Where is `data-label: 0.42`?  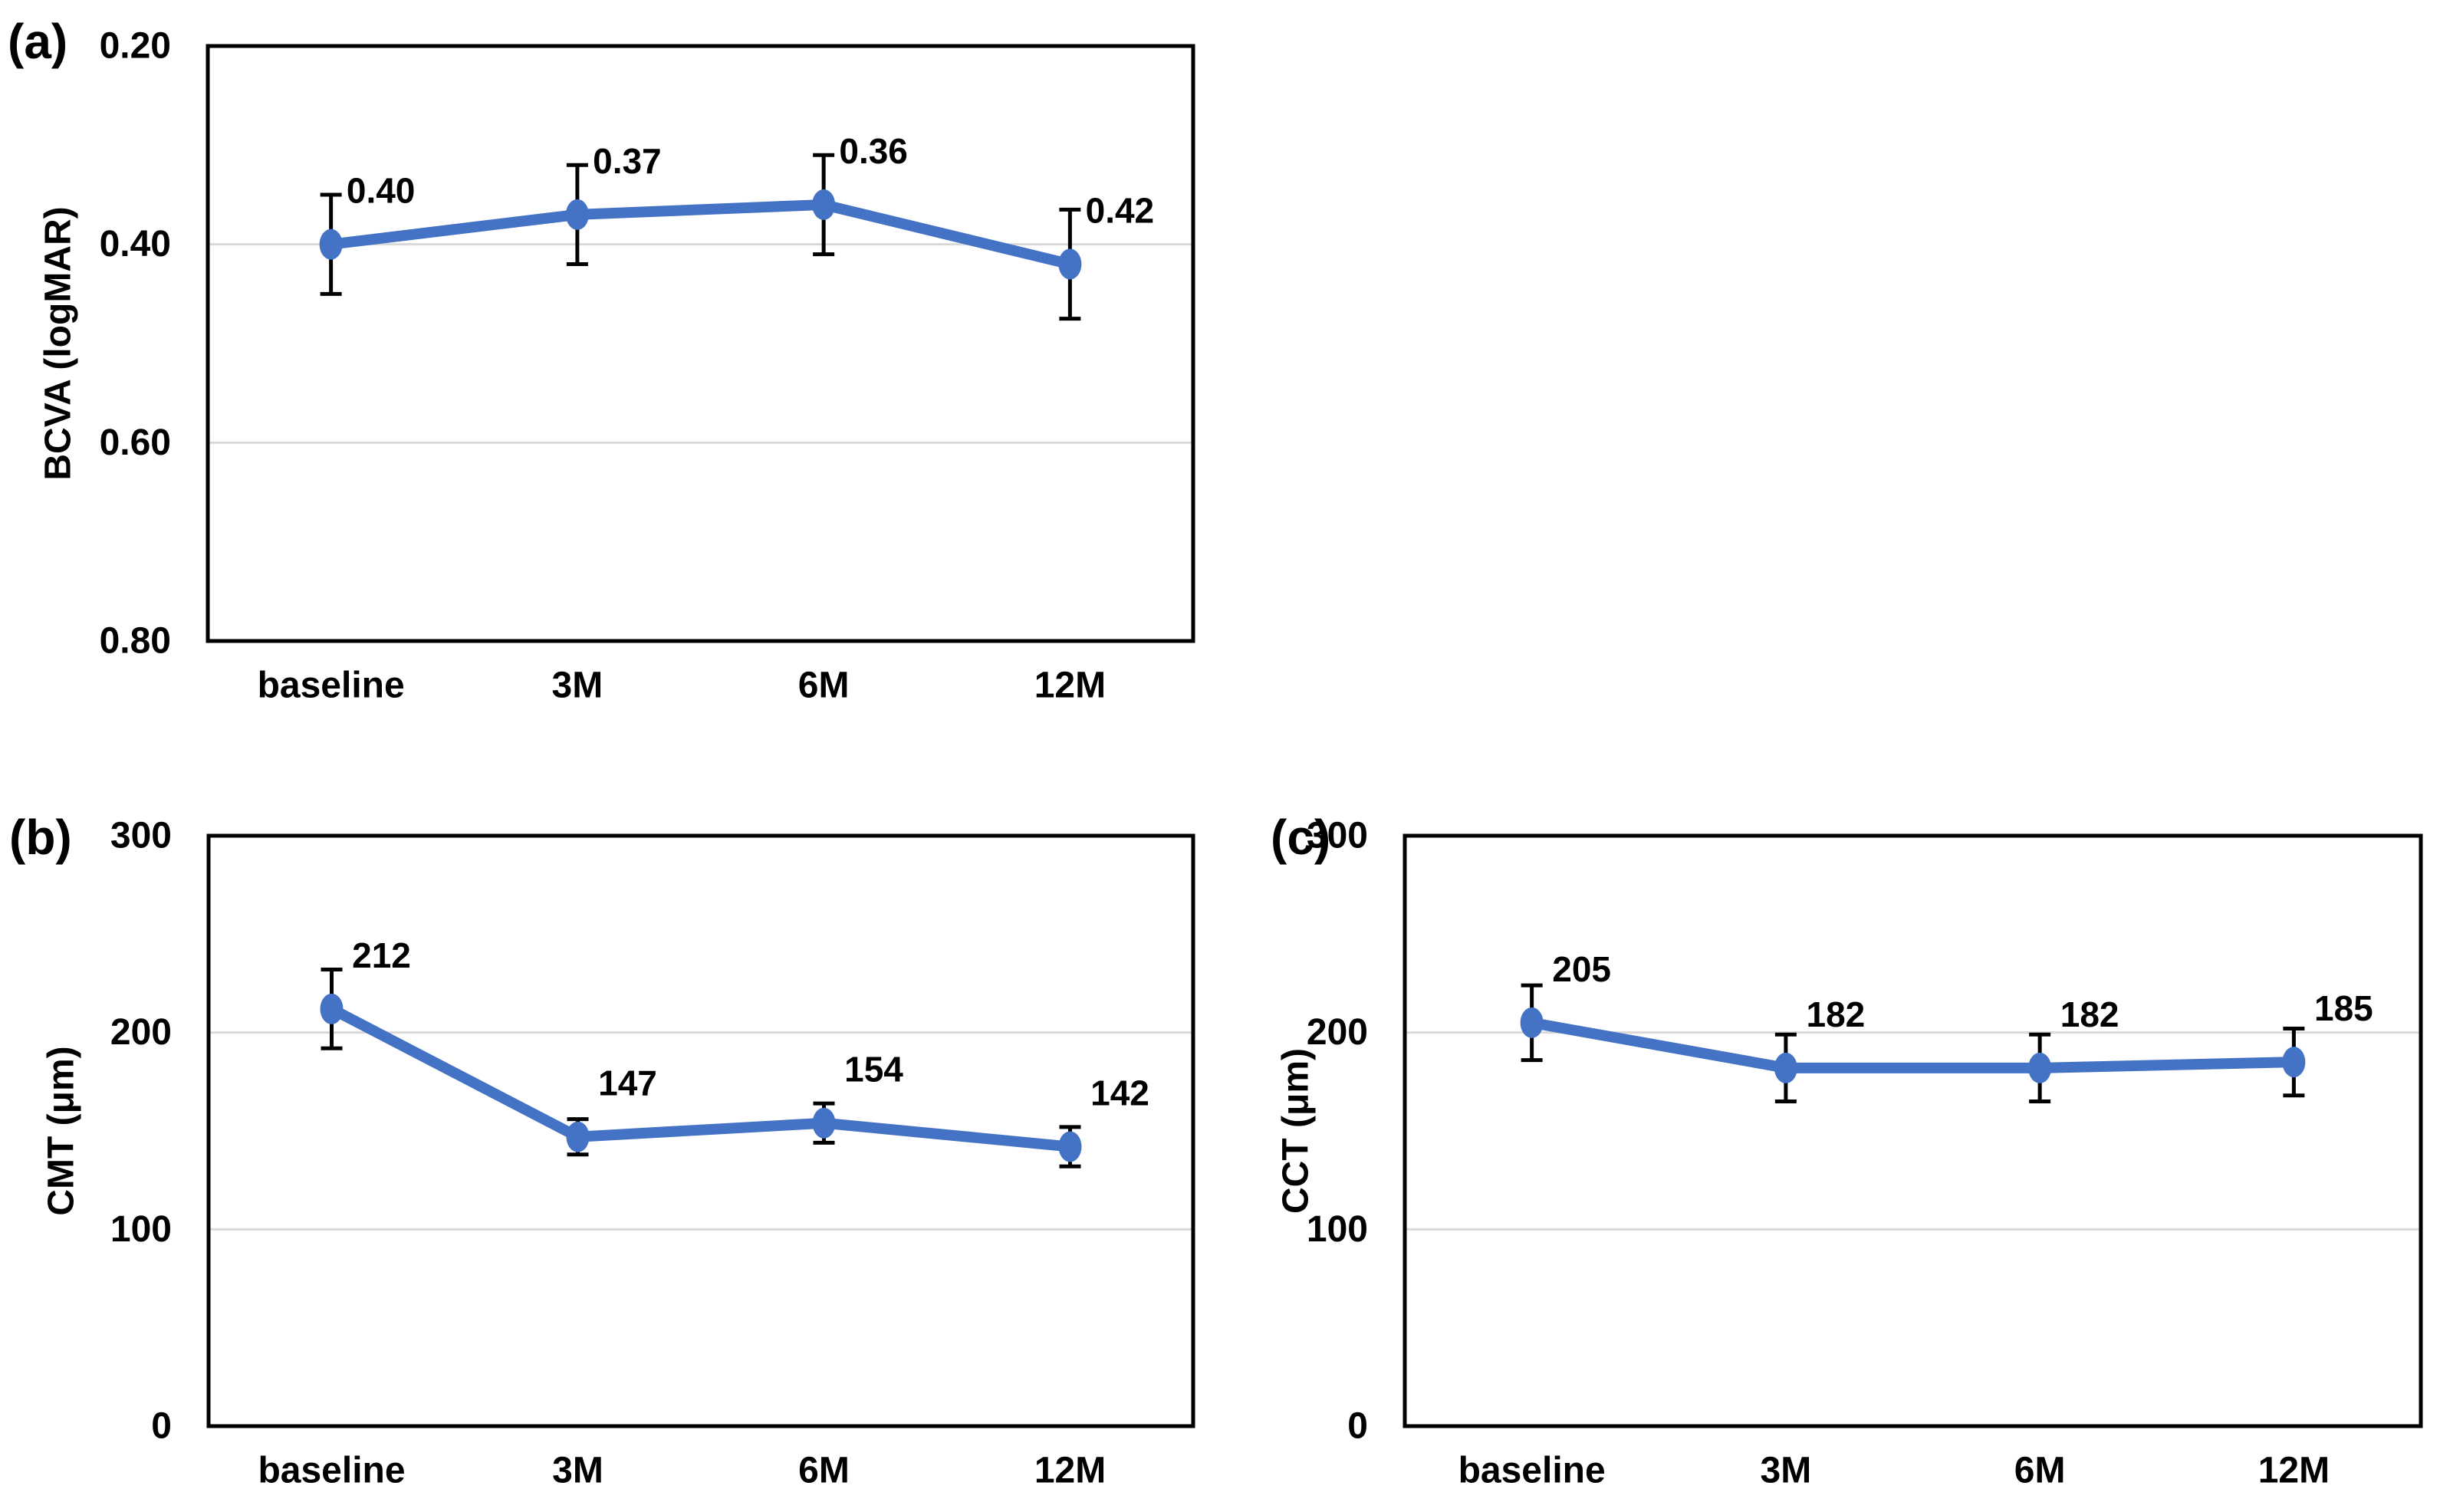
data-label: 0.42 is located at coordinates (1120, 211).